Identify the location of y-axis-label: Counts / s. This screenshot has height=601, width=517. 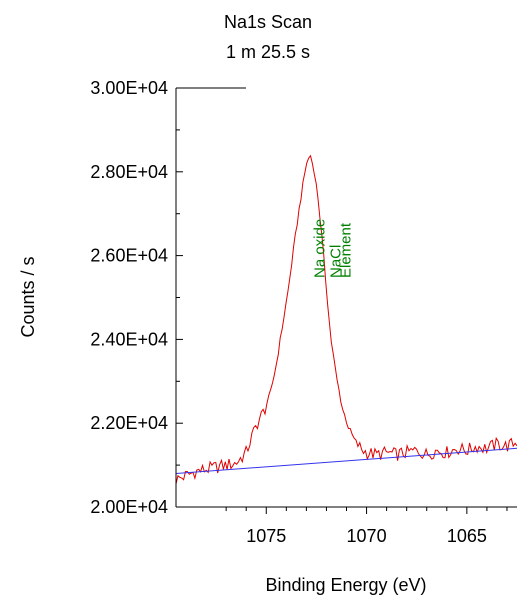
(28, 296).